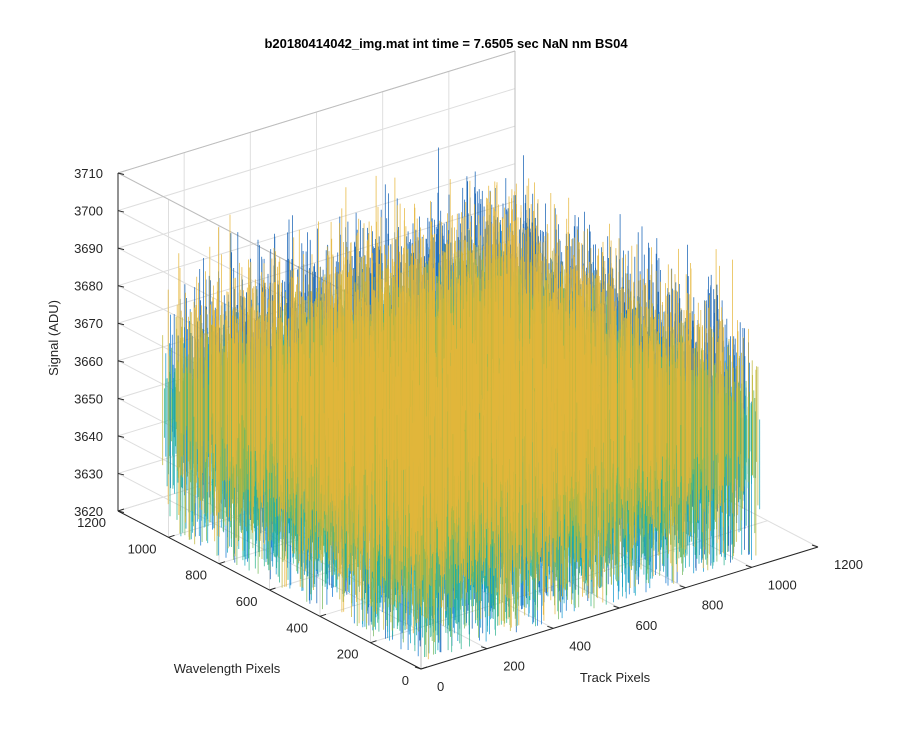 The image size is (900, 750). I want to click on y-tick-label: 1000, so click(142, 548).